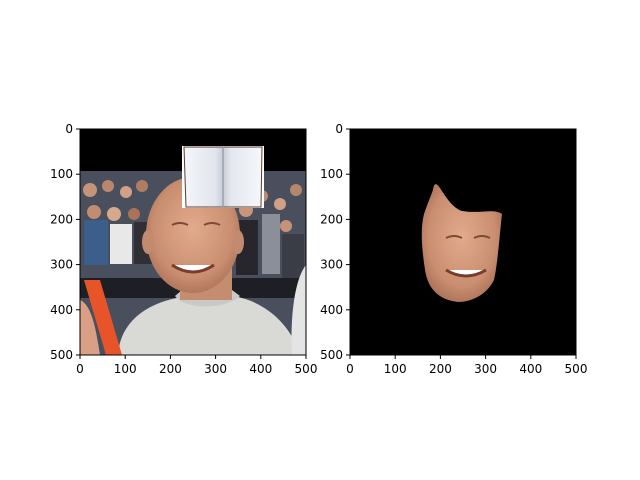  What do you see at coordinates (576, 369) in the screenshot?
I see `right-x-tick-label: 500` at bounding box center [576, 369].